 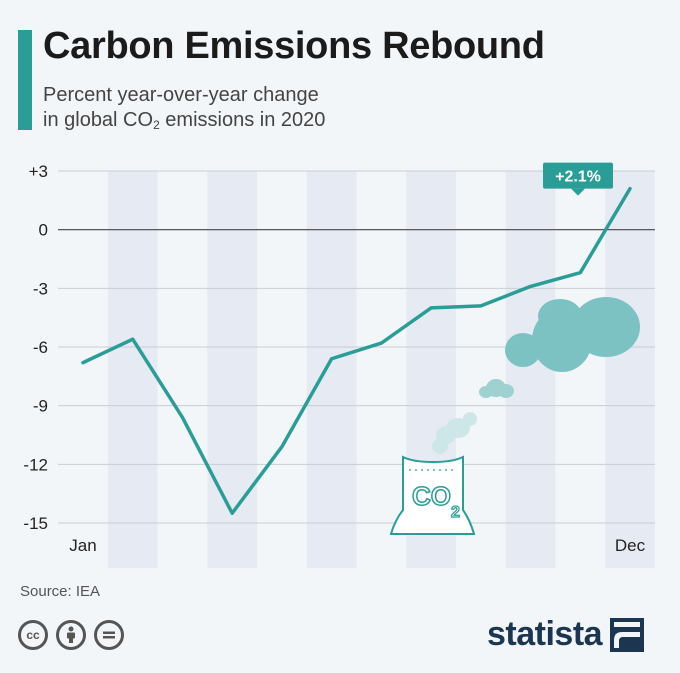 What do you see at coordinates (242, 120) in the screenshot?
I see `subtitle-line-2-post: emissions in 2020` at bounding box center [242, 120].